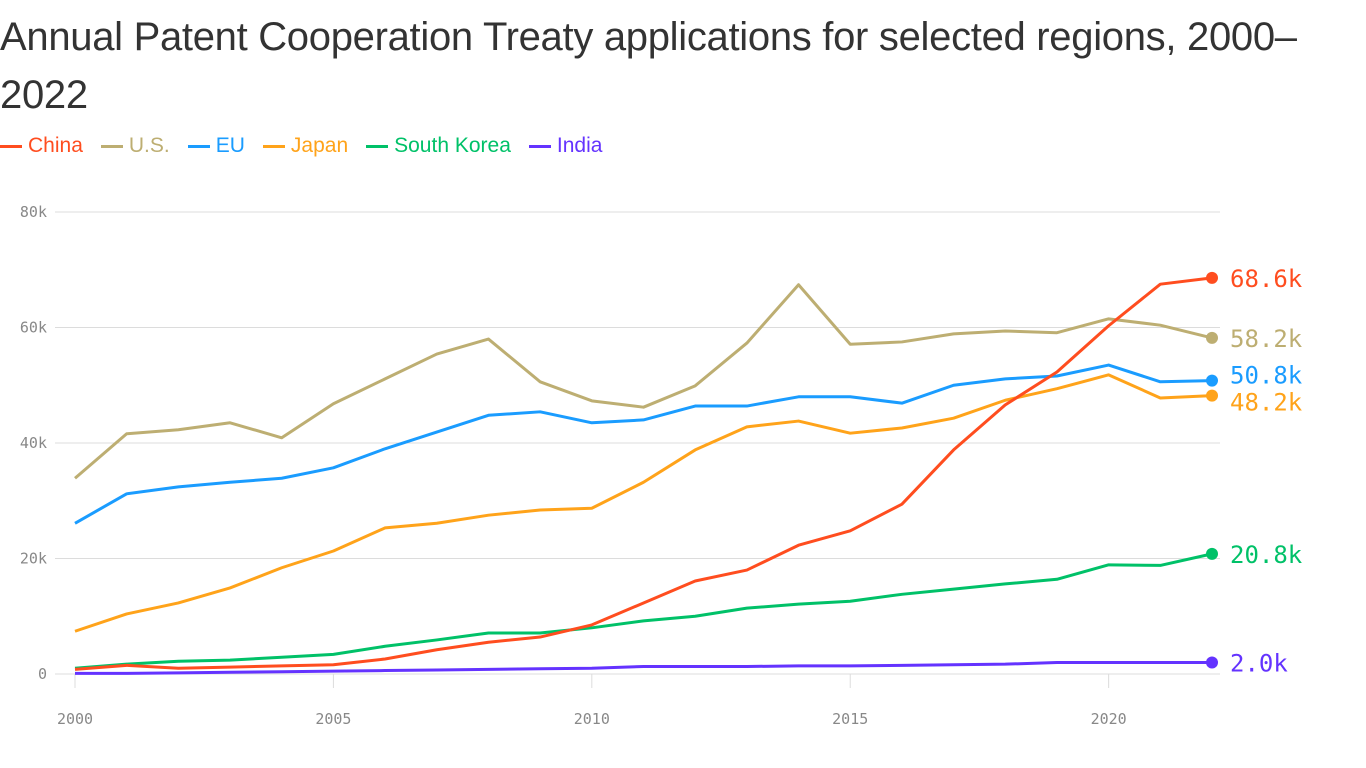 This screenshot has width=1366, height=768. What do you see at coordinates (33, 212) in the screenshot?
I see `y-tick-label: 80k` at bounding box center [33, 212].